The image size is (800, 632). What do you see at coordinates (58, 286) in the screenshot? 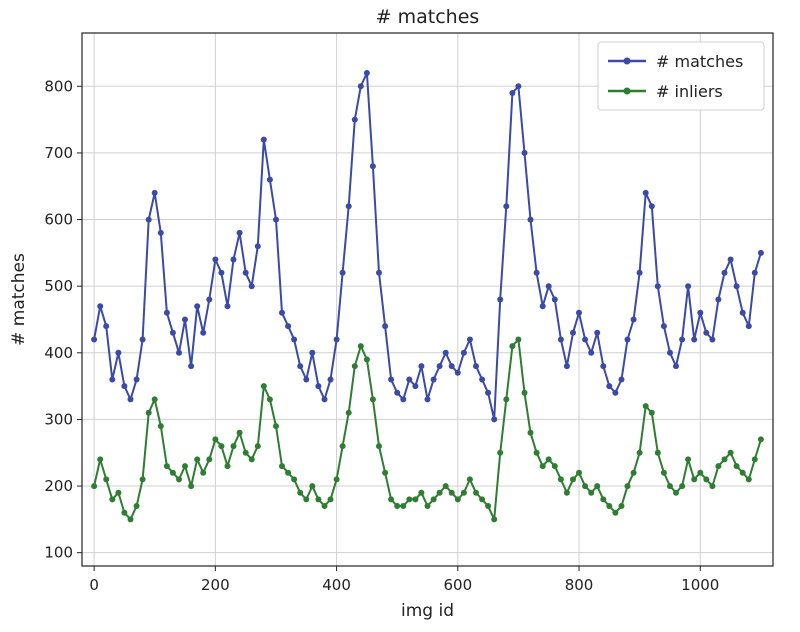
I see `y-tick-label: 500` at bounding box center [58, 286].